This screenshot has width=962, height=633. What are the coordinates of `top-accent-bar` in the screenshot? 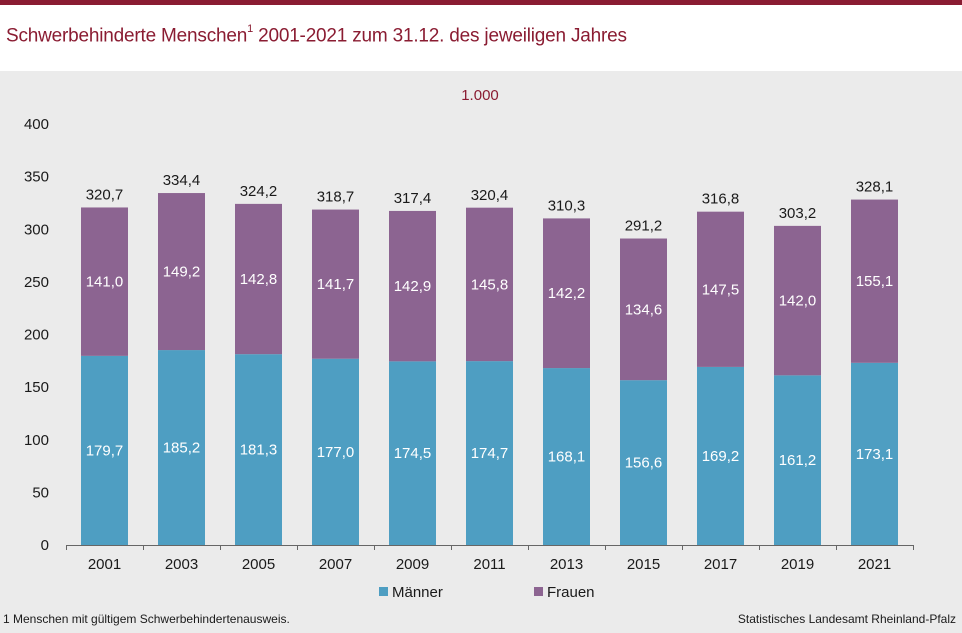 It's located at (481, 2).